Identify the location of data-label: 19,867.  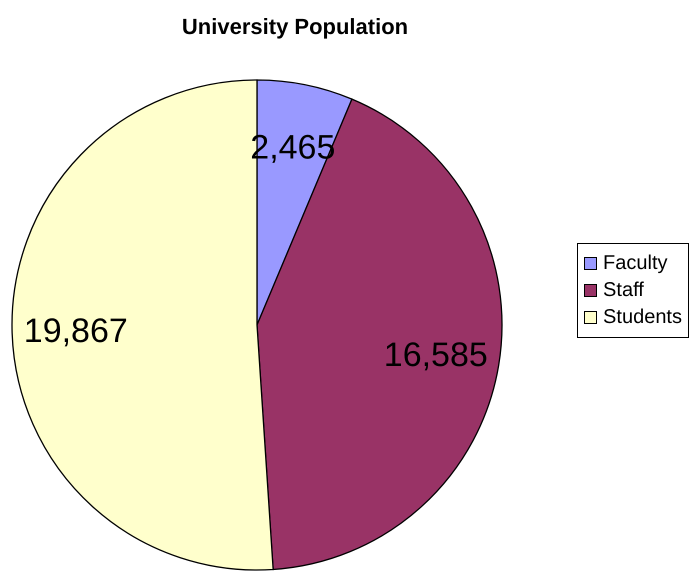
(76, 331).